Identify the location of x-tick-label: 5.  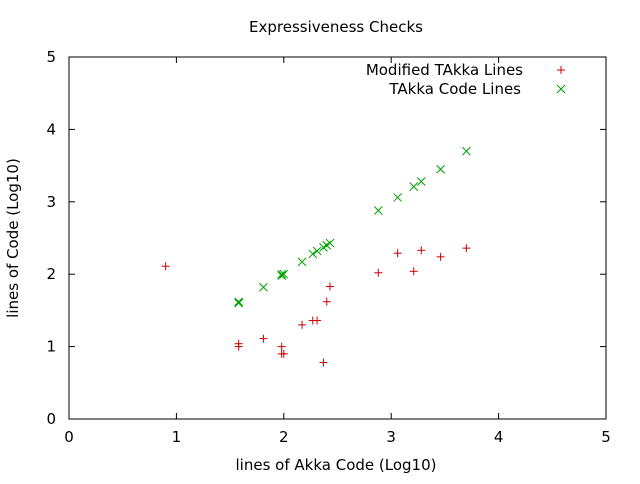
(606, 437).